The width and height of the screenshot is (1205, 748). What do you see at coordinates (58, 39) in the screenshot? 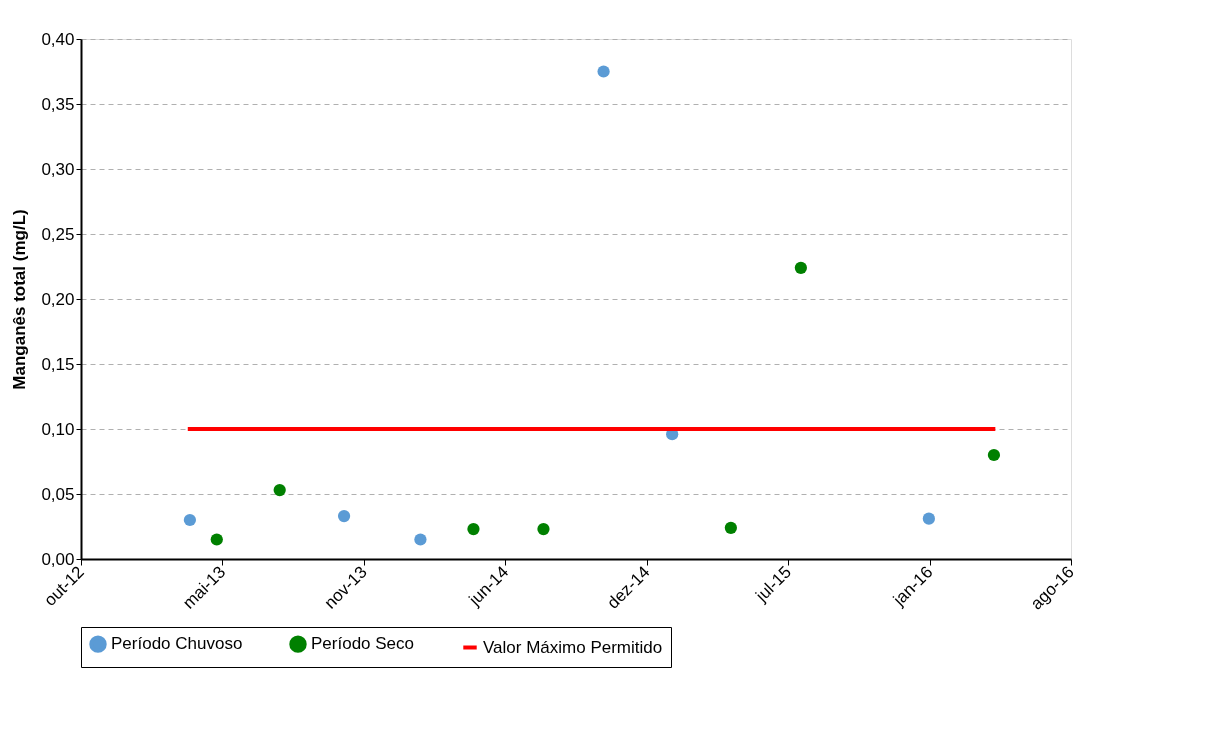
I see `y-tick-label: 0,40` at bounding box center [58, 39].